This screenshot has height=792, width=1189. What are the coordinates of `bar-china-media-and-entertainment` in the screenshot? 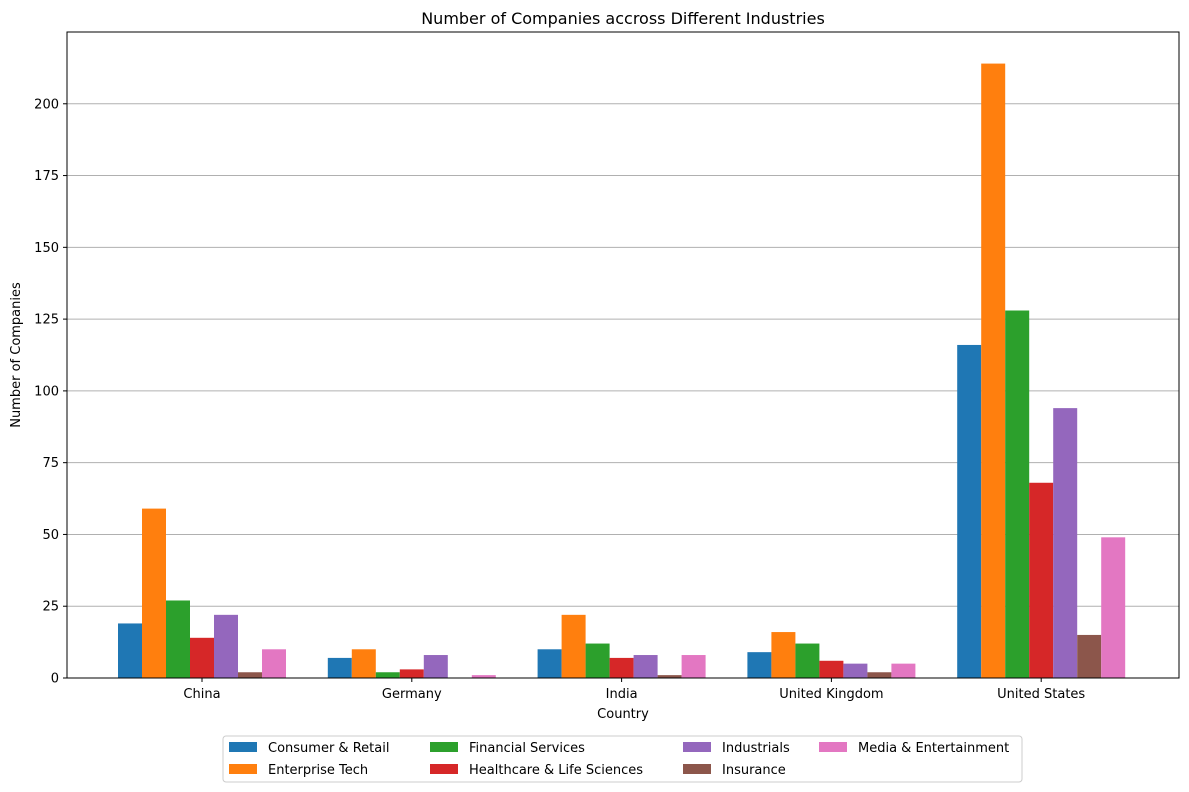 It's located at (274, 663).